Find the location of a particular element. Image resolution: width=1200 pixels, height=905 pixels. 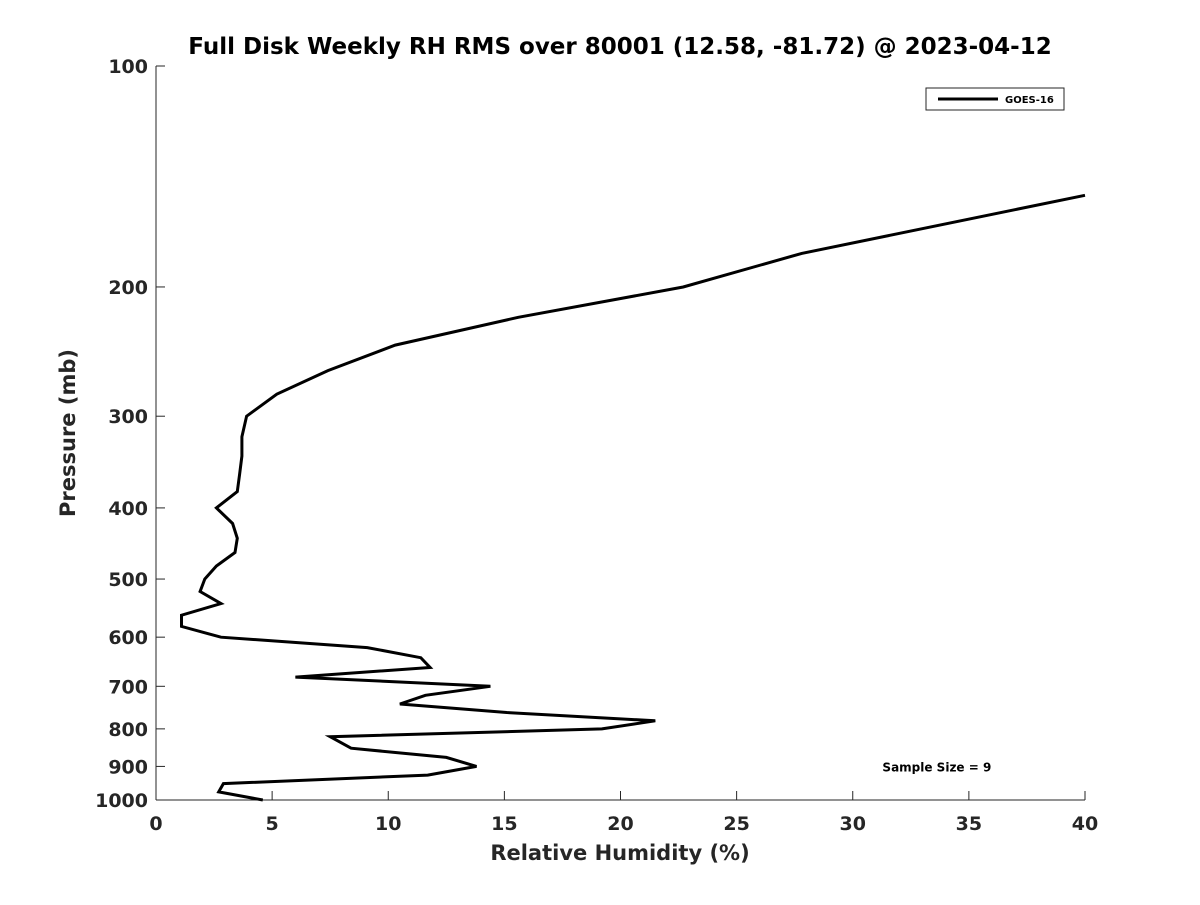

y-tick-label: 1000 is located at coordinates (121, 801).